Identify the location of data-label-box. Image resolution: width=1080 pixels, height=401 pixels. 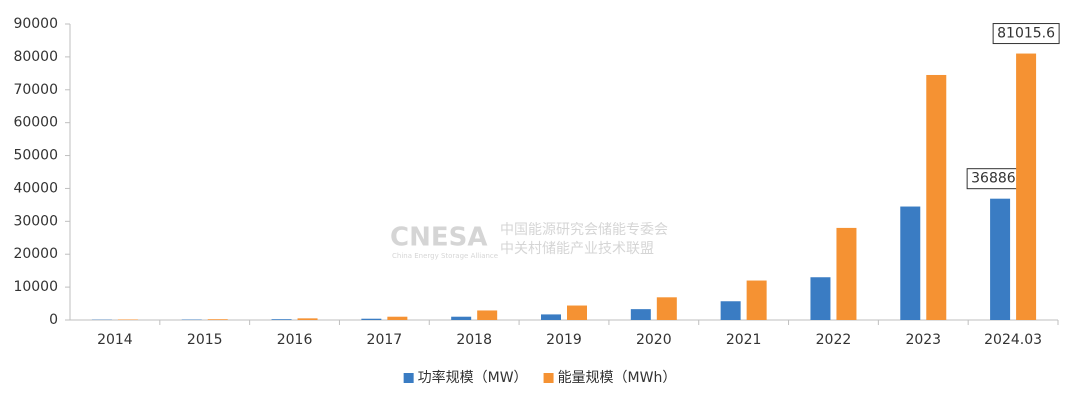
(1026, 34).